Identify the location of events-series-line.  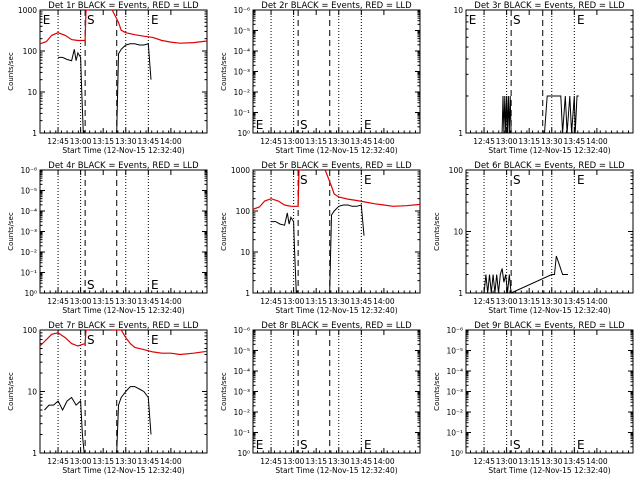
(105, 88).